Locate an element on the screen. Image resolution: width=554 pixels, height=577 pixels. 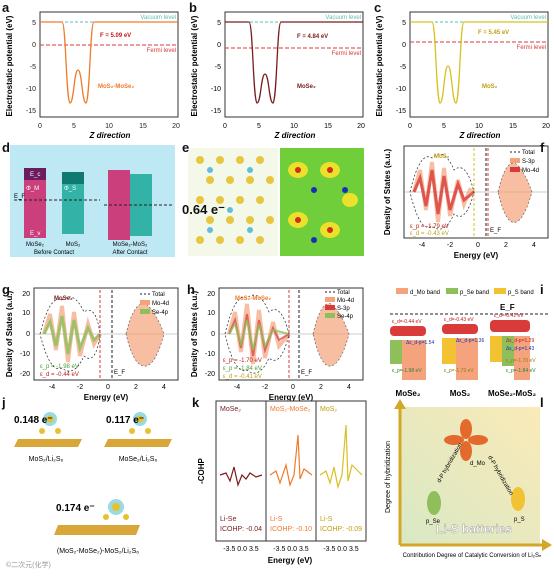
ytick: -5 is located at coordinates (33, 67).